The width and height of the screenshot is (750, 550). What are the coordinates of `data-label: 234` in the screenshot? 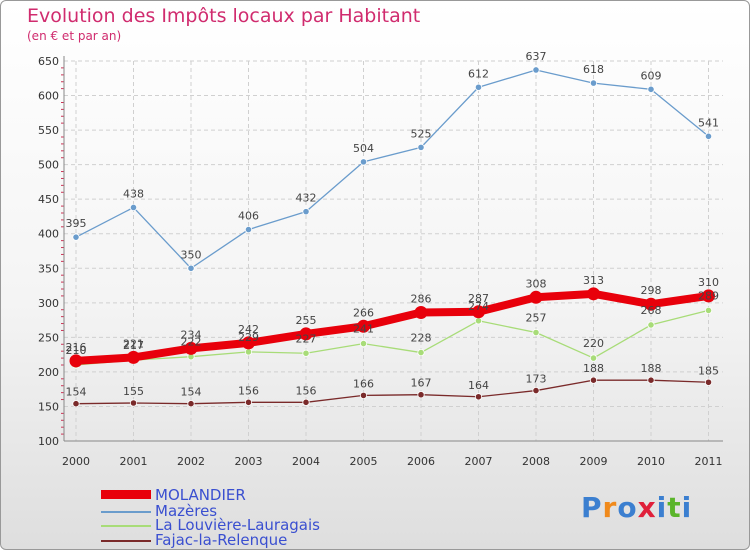 It's located at (191, 334).